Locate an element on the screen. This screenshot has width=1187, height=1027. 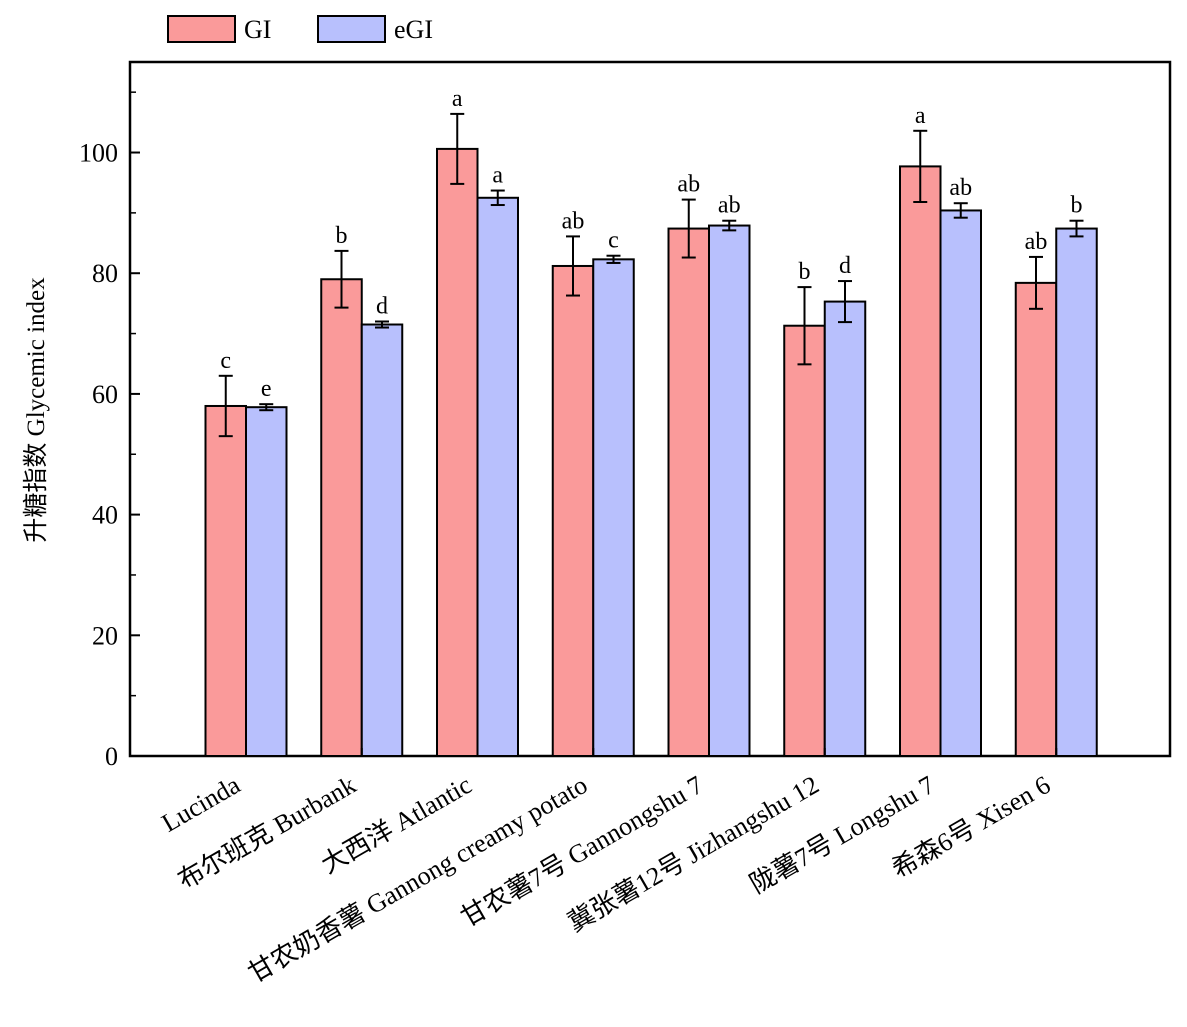
y-tick-label: 60 is located at coordinates (105, 394).